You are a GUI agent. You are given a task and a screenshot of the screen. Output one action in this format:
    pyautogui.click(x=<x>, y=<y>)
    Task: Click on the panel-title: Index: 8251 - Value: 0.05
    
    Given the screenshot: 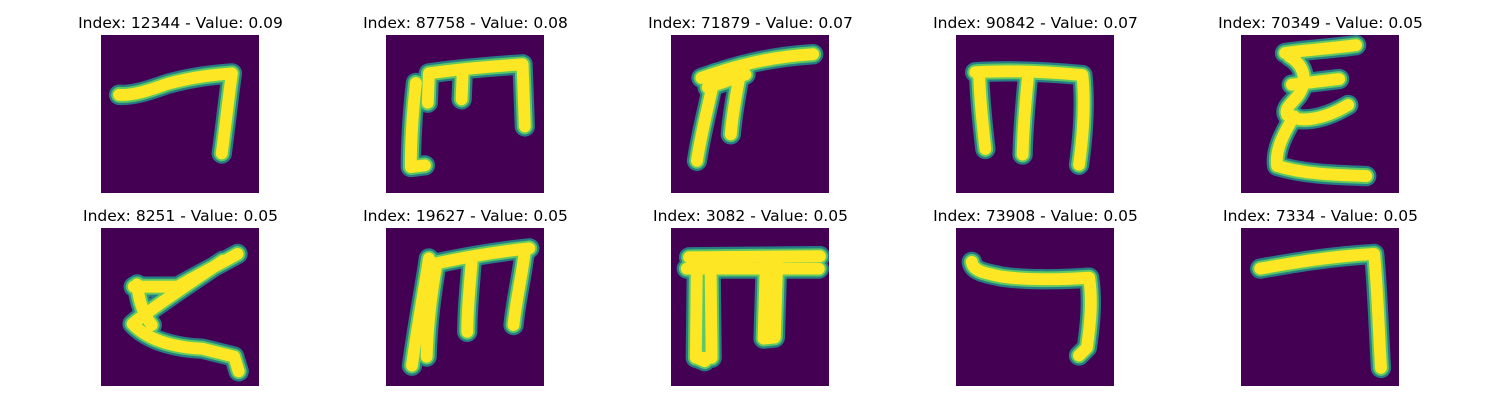 What is the action you would take?
    pyautogui.click(x=180, y=216)
    